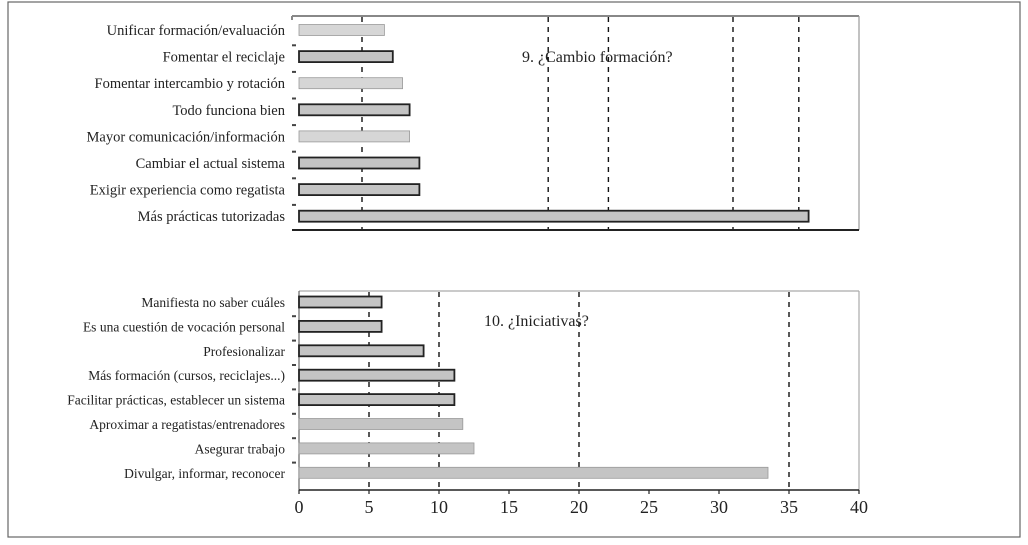  I want to click on x-tick-label: 15, so click(509, 507).